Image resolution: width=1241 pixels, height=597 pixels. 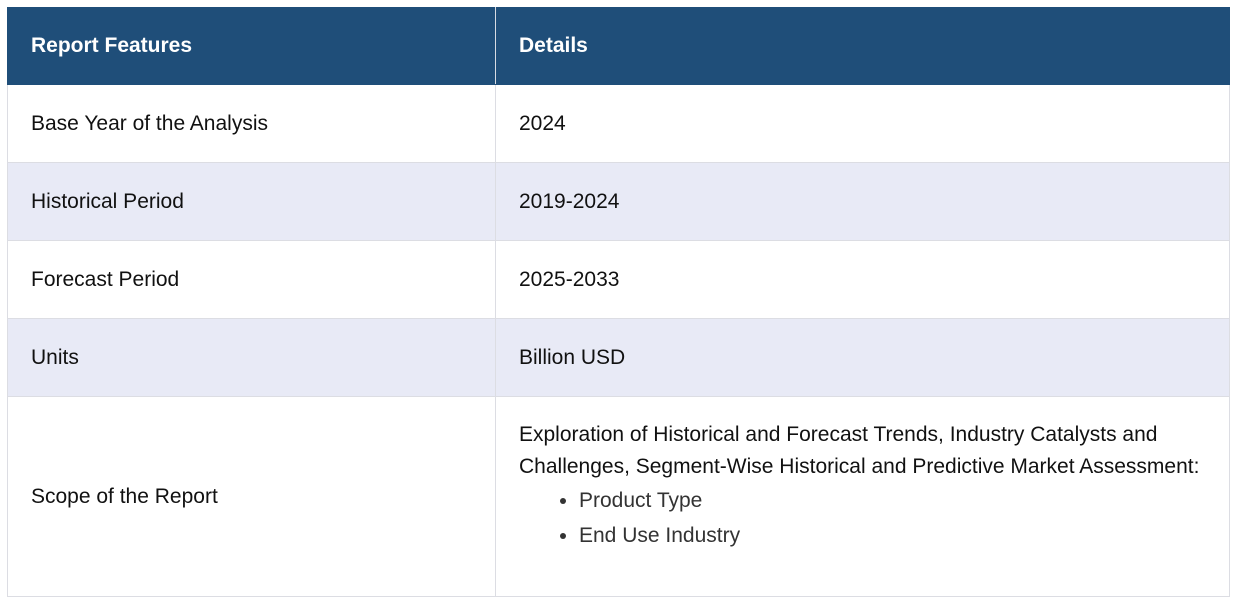 What do you see at coordinates (862, 201) in the screenshot?
I see `detail-cell: 2019-2024` at bounding box center [862, 201].